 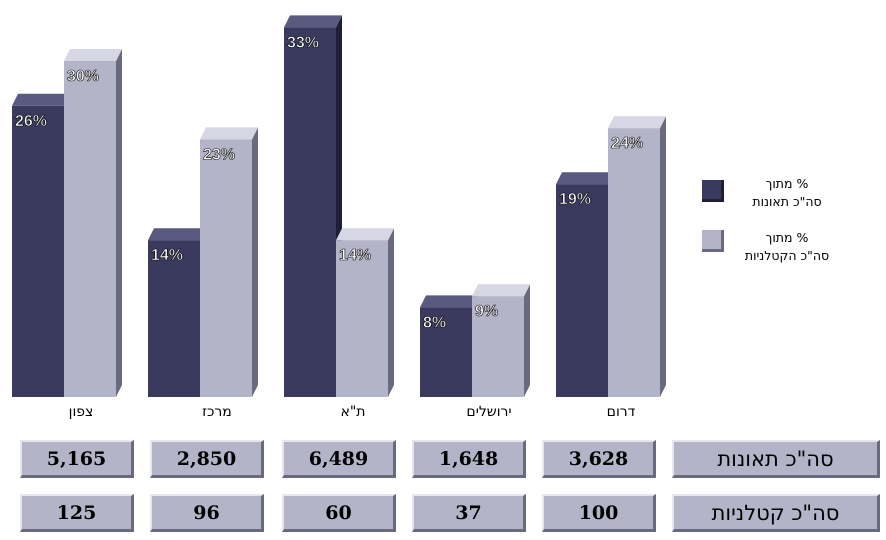 I want to click on bar-fatal-center, so click(x=229, y=262).